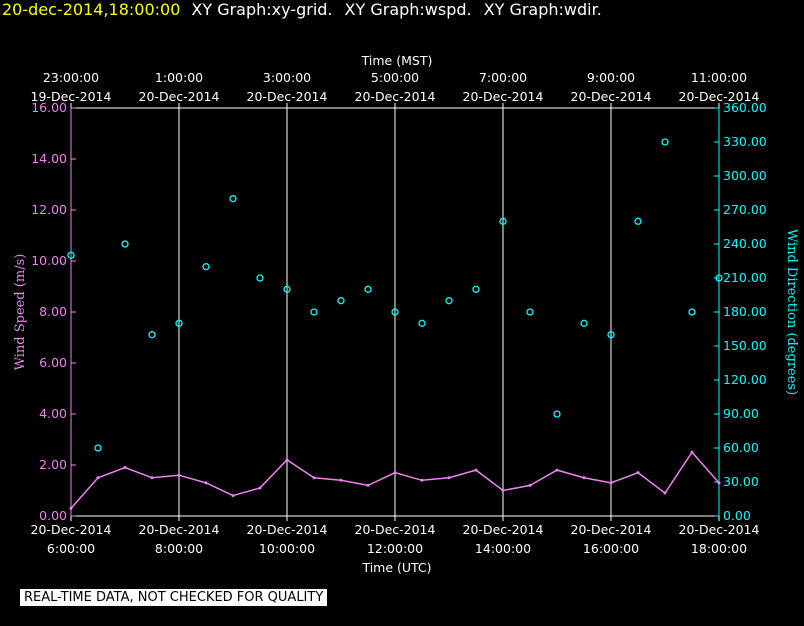 This screenshot has width=804, height=626. What do you see at coordinates (611, 77) in the screenshot?
I see `top-tick-time: 9:00:00` at bounding box center [611, 77].